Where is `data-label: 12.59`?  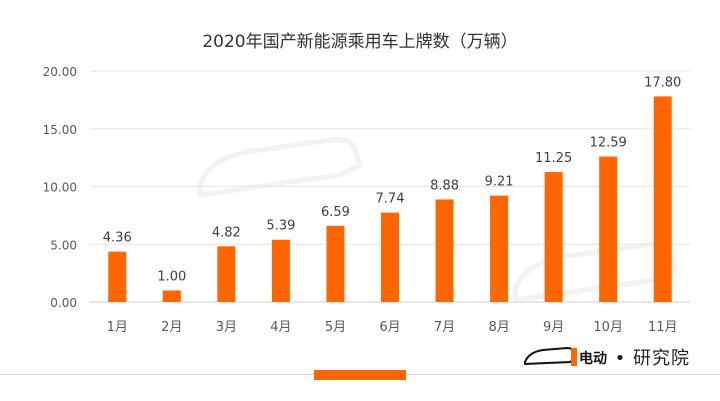 data-label: 12.59 is located at coordinates (608, 143).